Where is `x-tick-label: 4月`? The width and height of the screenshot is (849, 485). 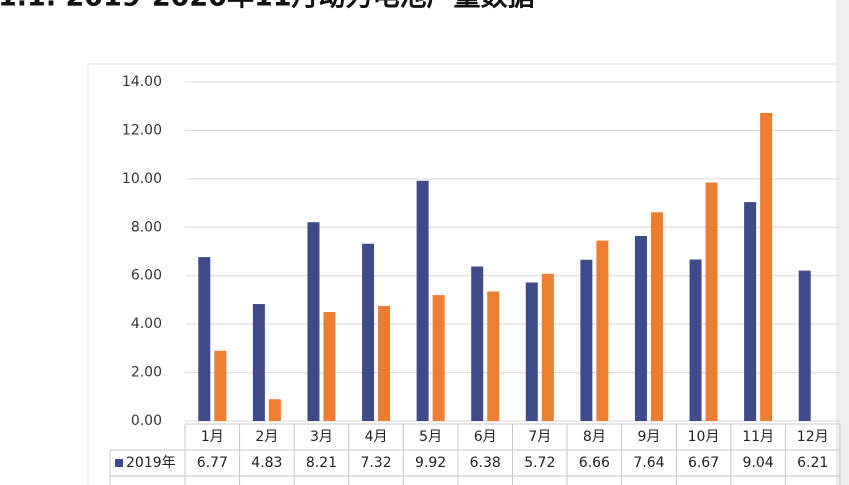 x-tick-label: 4月 is located at coordinates (376, 437).